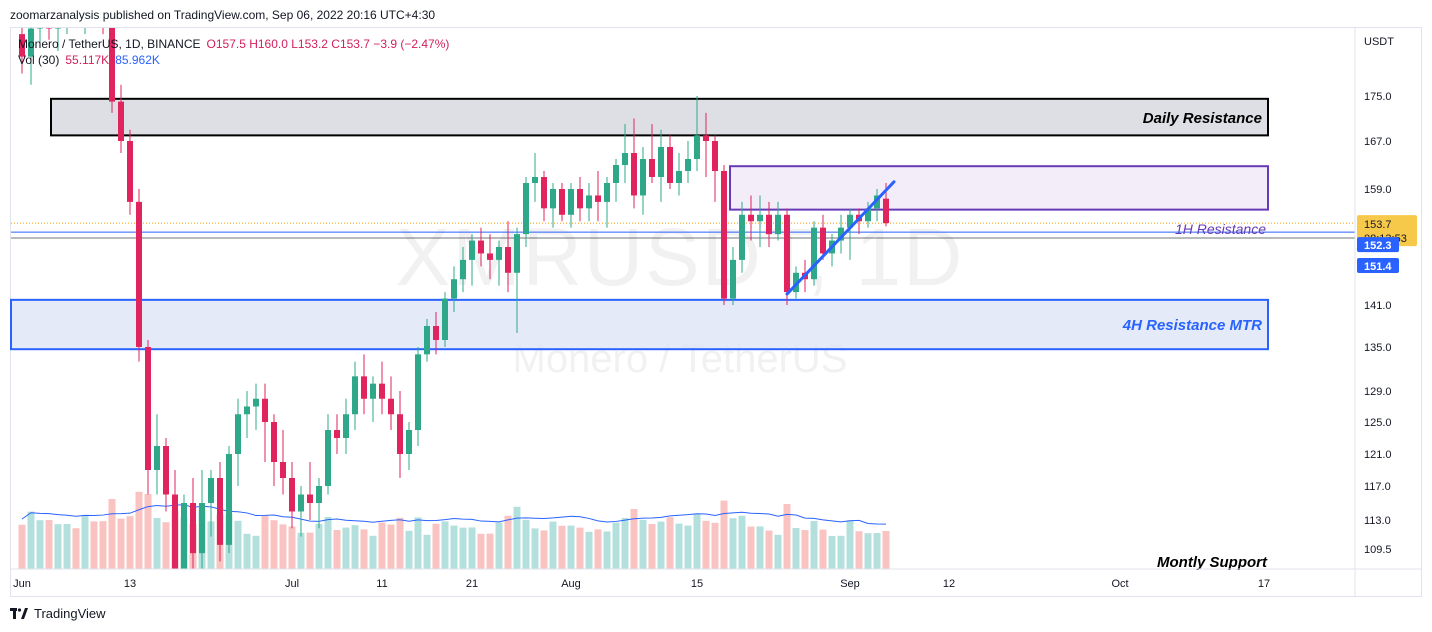  What do you see at coordinates (1378, 225) in the screenshot?
I see `last-price-value: 153.7` at bounding box center [1378, 225].